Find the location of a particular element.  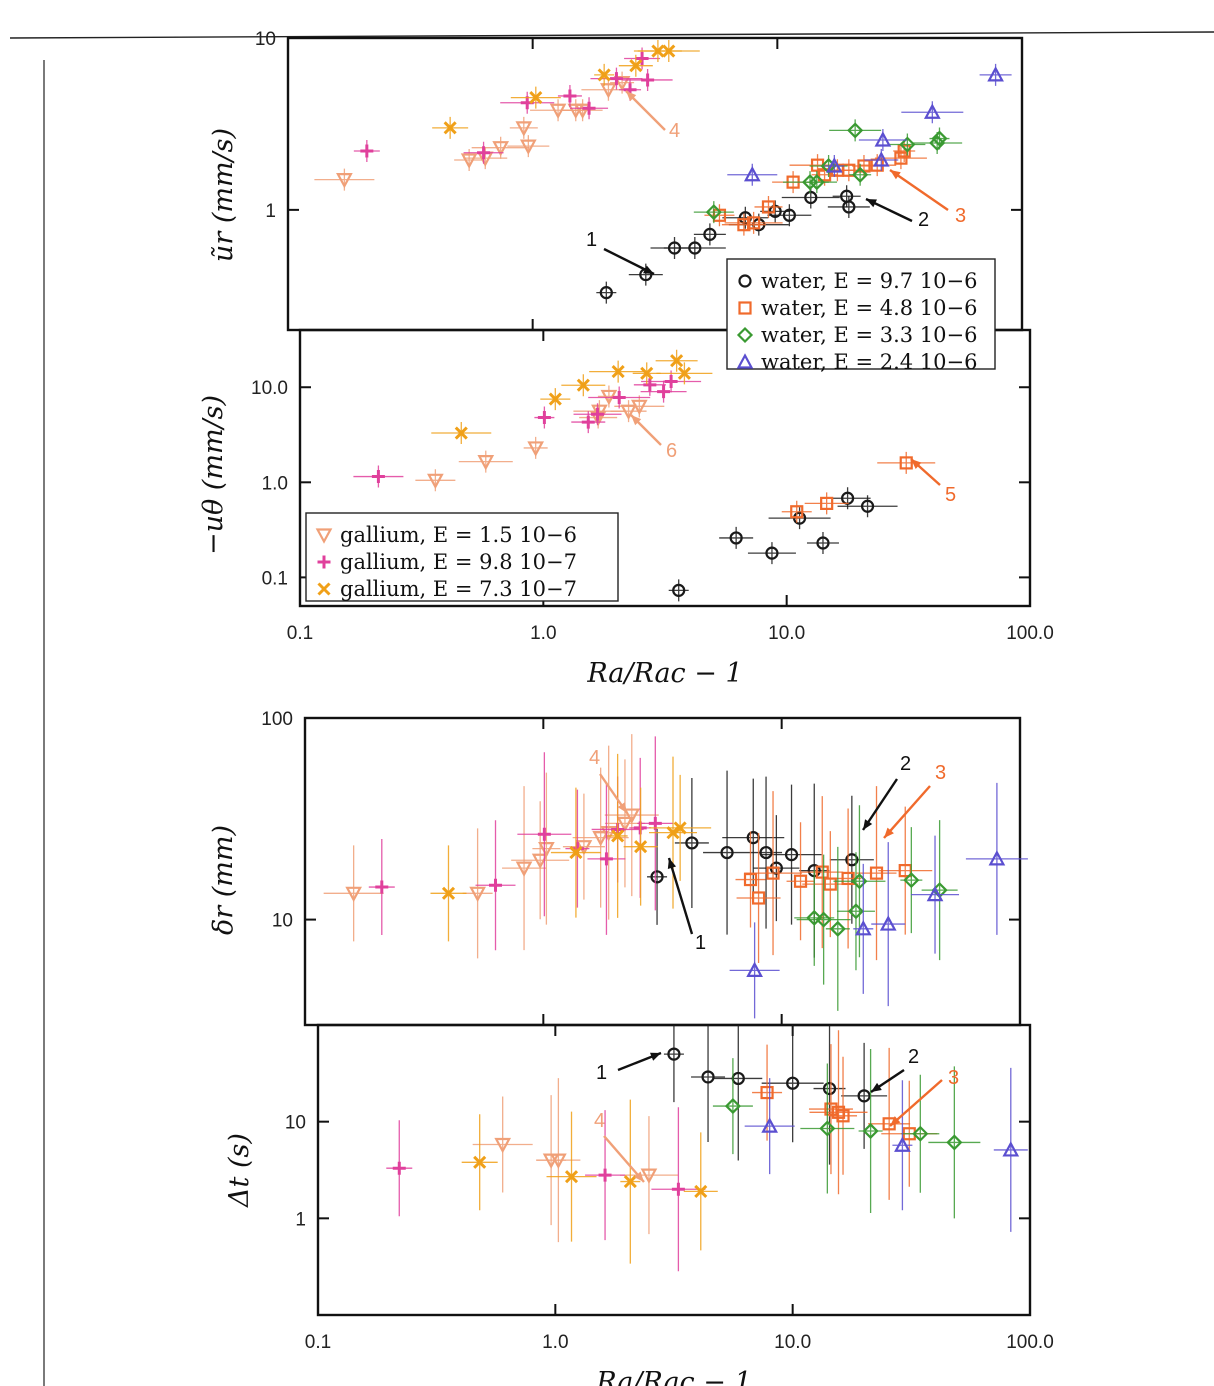

legend-label: water, E = 2.4 10−6 is located at coordinates (869, 362).